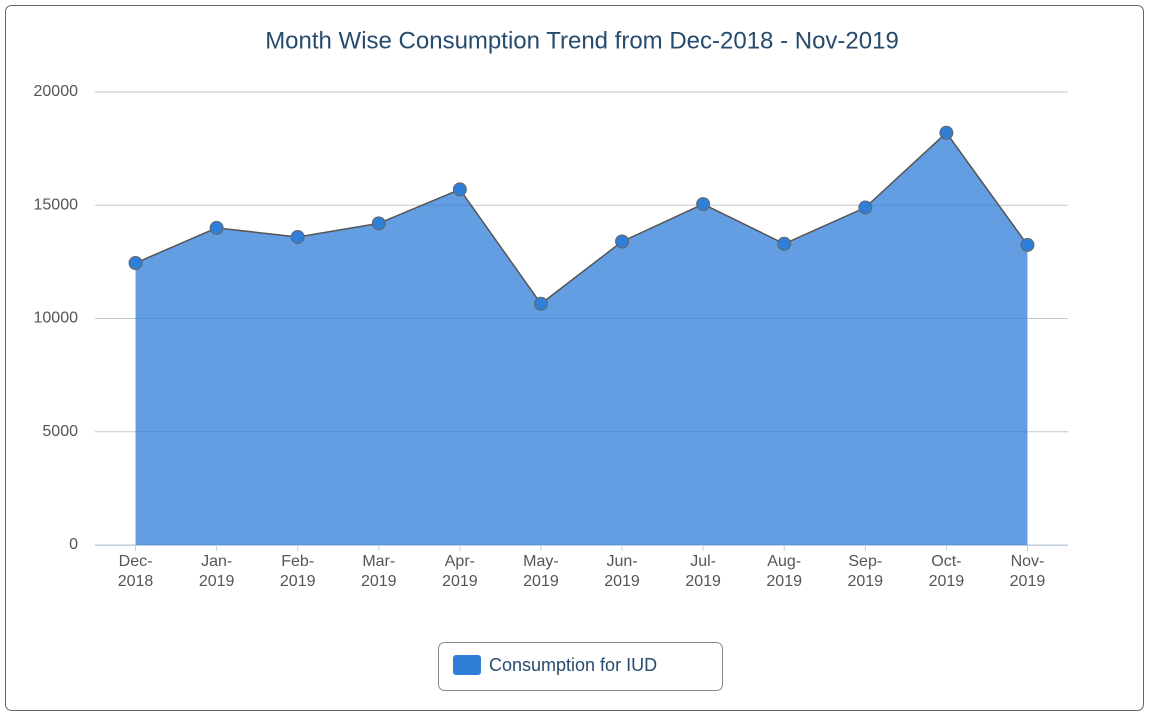 The height and width of the screenshot is (716, 1149). Describe the element at coordinates (1027, 571) in the screenshot. I see `x-tick-label: Nov-2019` at that location.